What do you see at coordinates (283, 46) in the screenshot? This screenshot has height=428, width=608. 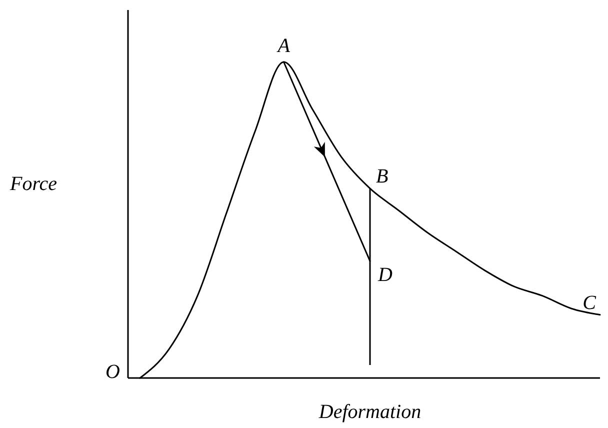 I see `text: A` at bounding box center [283, 46].